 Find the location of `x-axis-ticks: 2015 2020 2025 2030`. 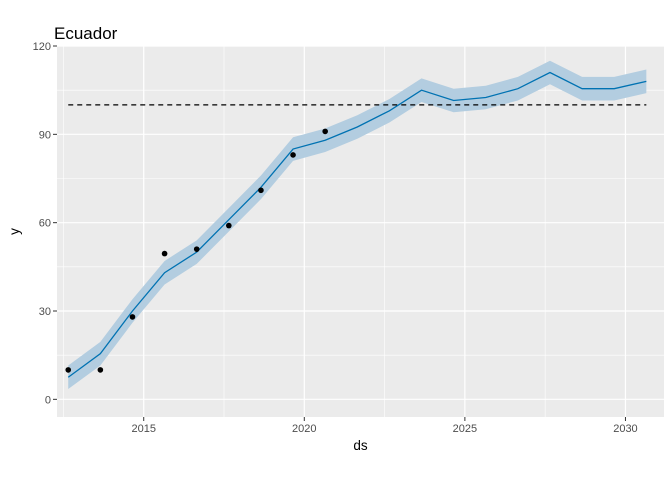

x-axis-ticks: 2015 2020 2025 2030 is located at coordinates (384, 426).